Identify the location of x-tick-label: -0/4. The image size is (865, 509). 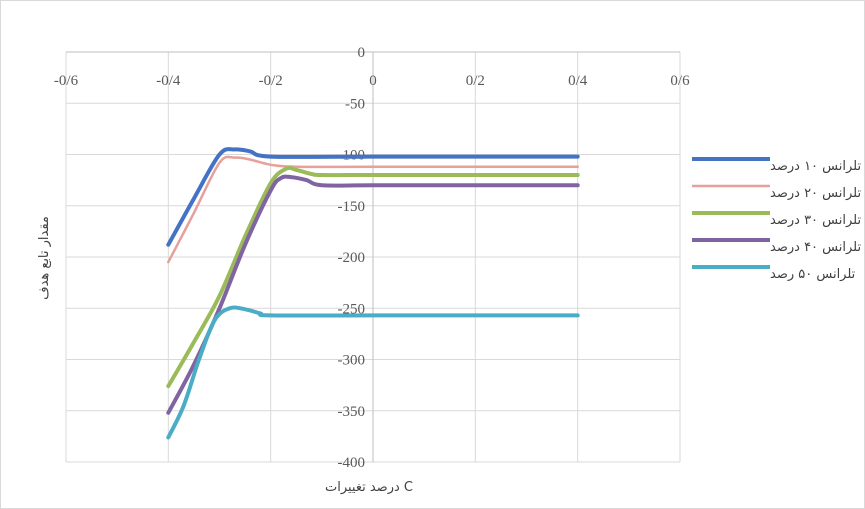
(168, 81).